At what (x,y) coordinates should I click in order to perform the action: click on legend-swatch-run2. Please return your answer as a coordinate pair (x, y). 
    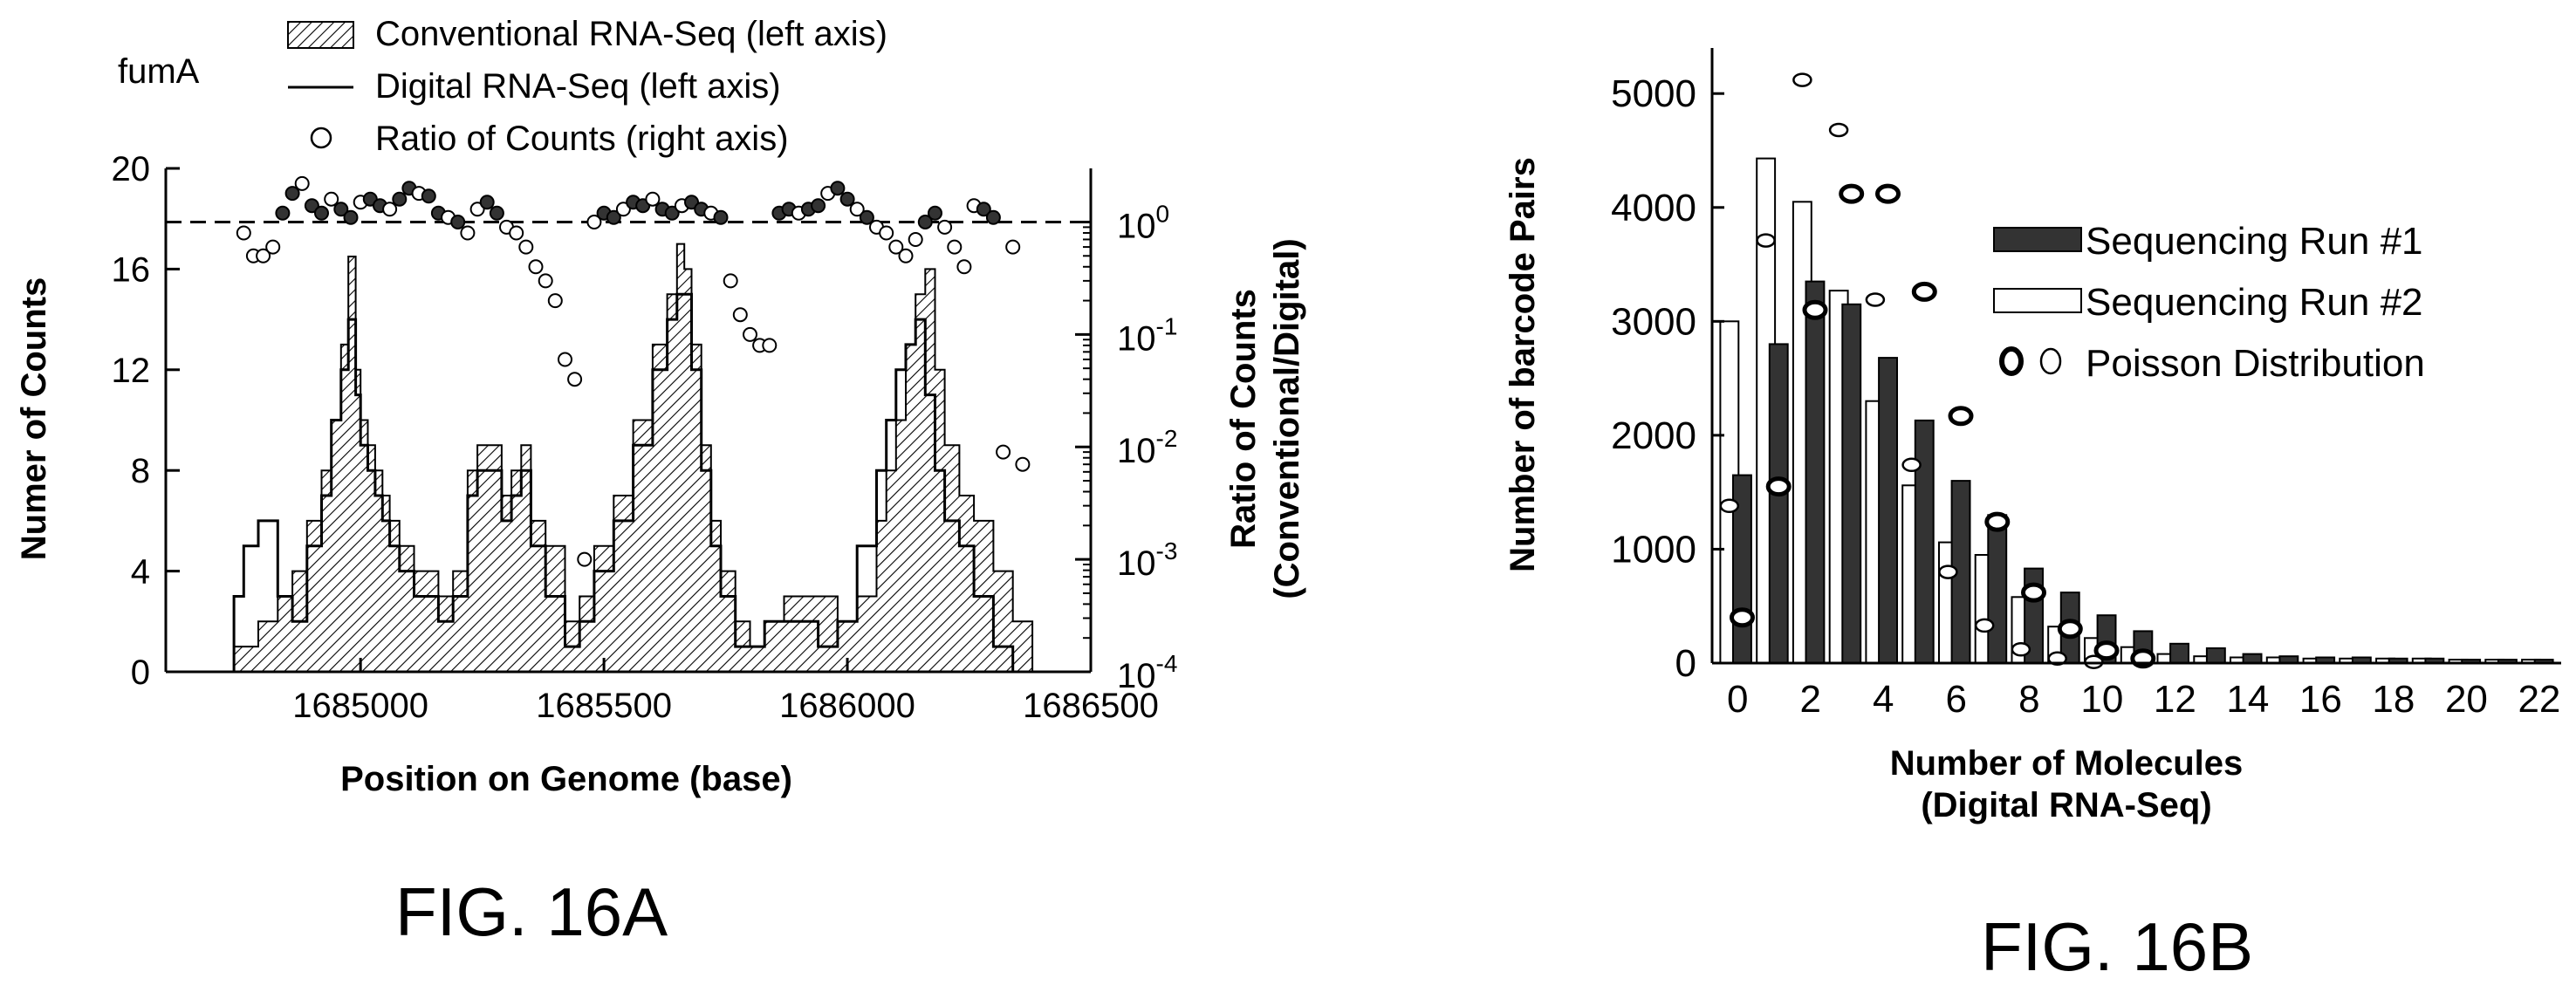
    Looking at the image, I should click on (2038, 300).